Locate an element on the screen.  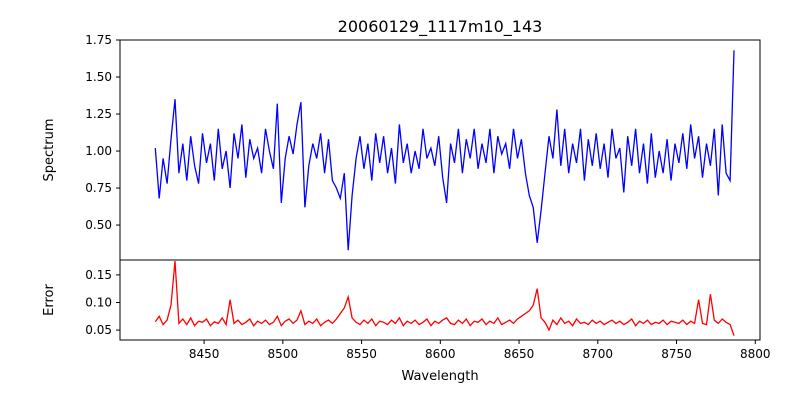
x-axis-label: Wavelength is located at coordinates (439, 376).